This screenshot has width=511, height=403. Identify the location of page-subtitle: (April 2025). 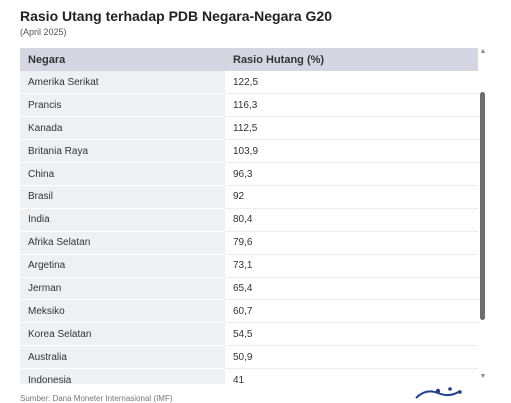
(43, 32).